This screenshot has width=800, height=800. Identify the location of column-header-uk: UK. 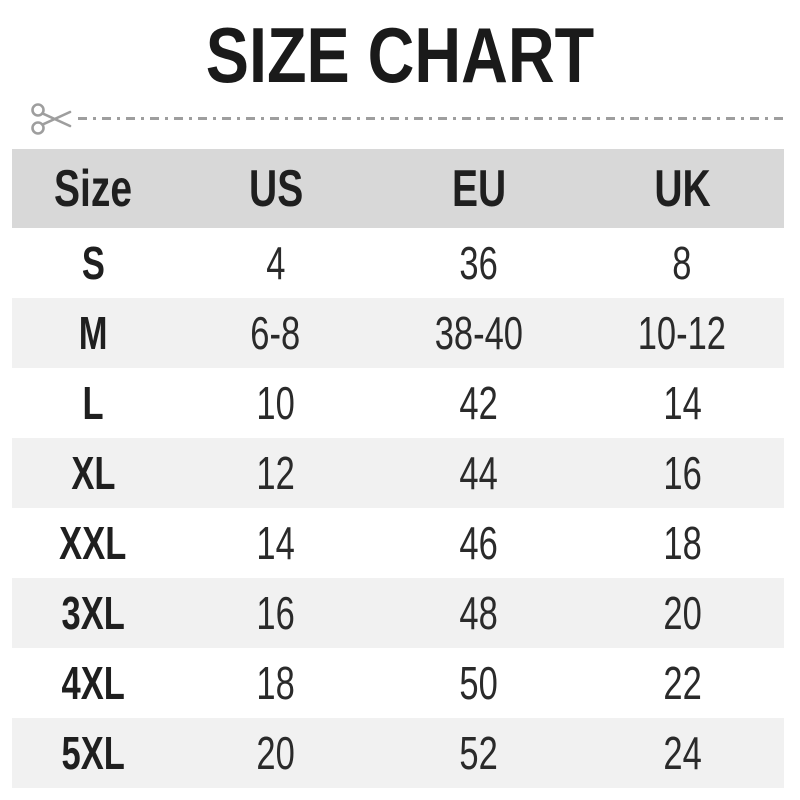
(682, 188).